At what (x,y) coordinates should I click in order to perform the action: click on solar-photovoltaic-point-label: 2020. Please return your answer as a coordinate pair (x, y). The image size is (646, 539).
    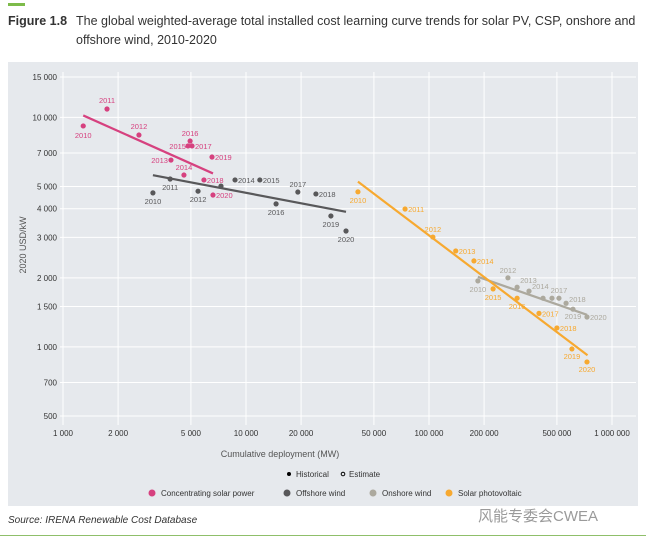
    Looking at the image, I should click on (587, 369).